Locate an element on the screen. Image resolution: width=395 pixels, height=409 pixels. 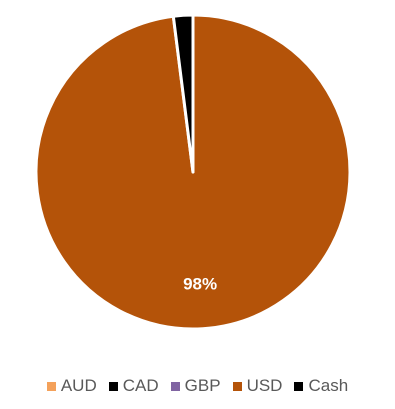
legend-label-cash: Cash is located at coordinates (328, 385).